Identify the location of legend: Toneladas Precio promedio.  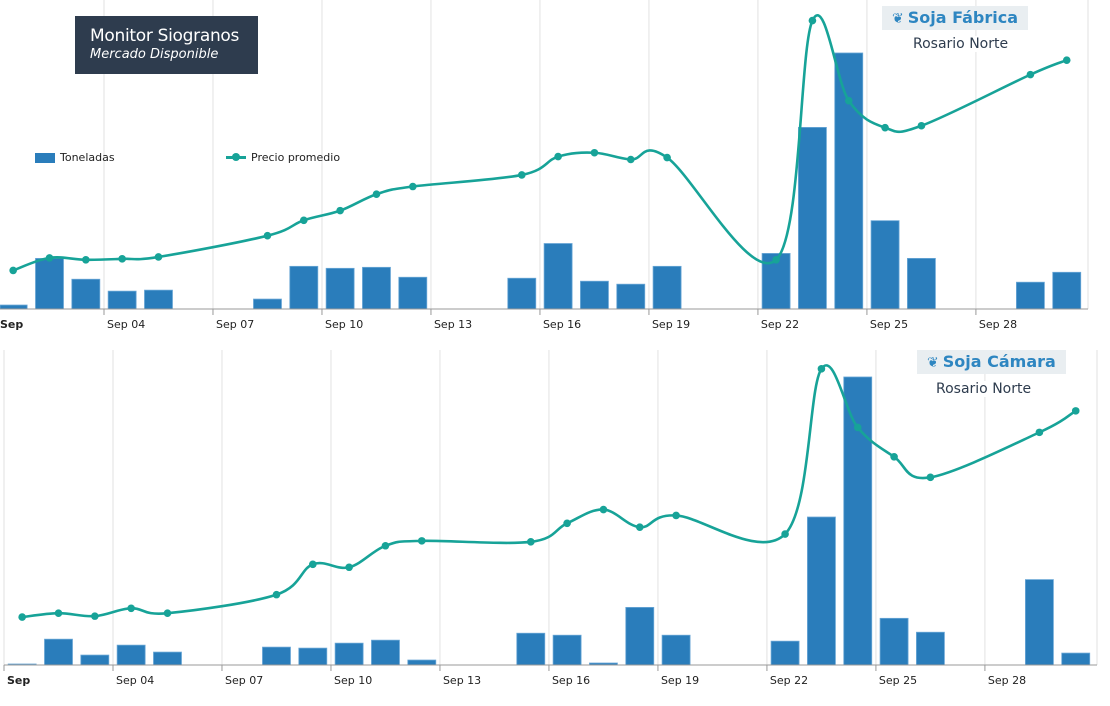
(200, 161).